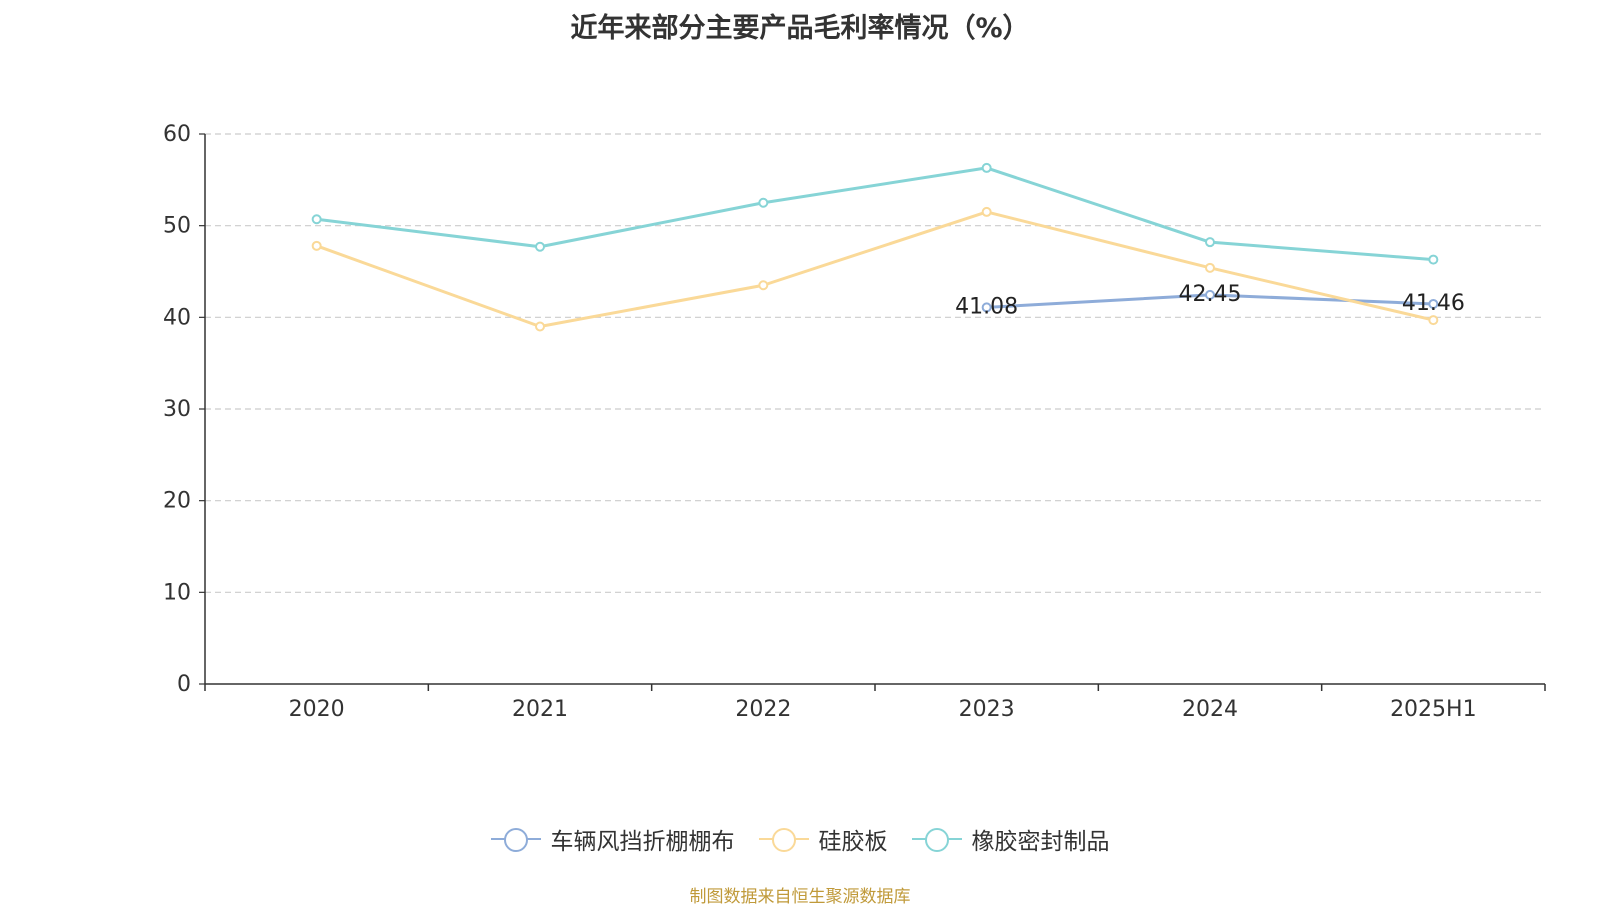 This screenshot has height=907, width=1600. Describe the element at coordinates (987, 709) in the screenshot. I see `x-tick-label: 2023` at that location.